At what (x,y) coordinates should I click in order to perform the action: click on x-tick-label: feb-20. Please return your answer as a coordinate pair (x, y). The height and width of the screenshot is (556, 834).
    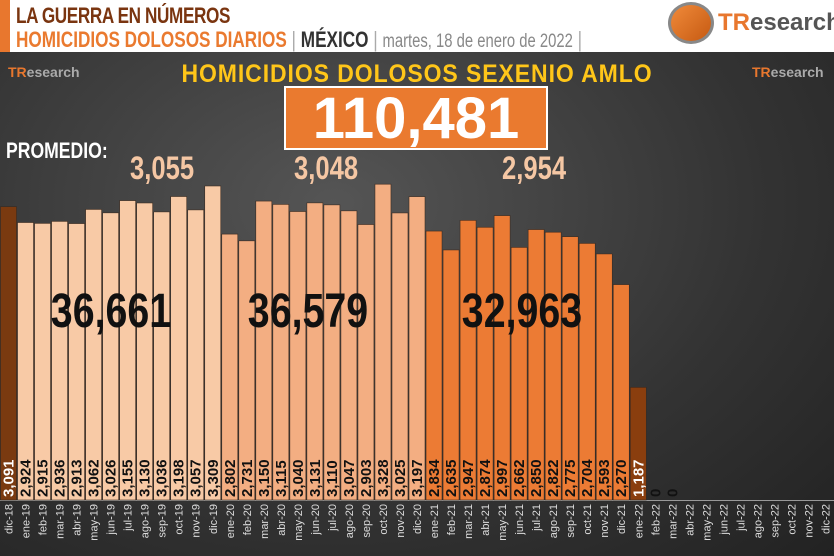
    Looking at the image, I should click on (248, 519).